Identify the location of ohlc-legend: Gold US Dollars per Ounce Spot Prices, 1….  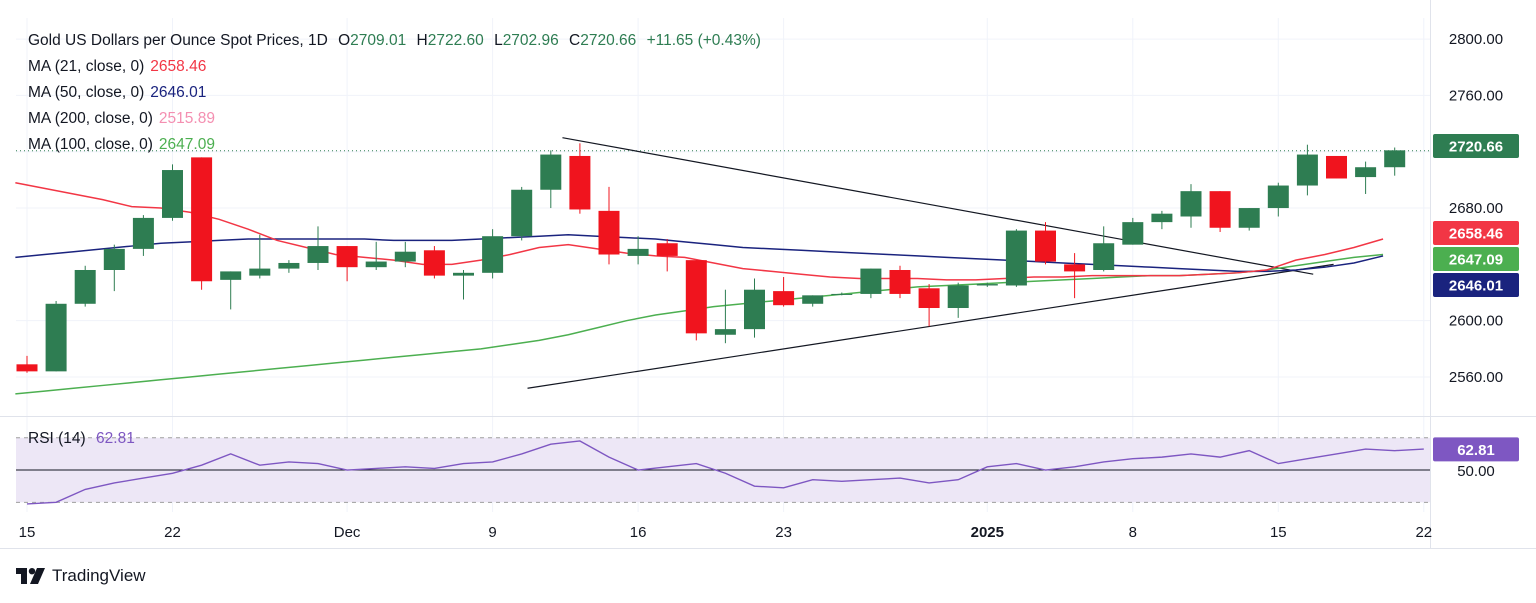
(397, 41).